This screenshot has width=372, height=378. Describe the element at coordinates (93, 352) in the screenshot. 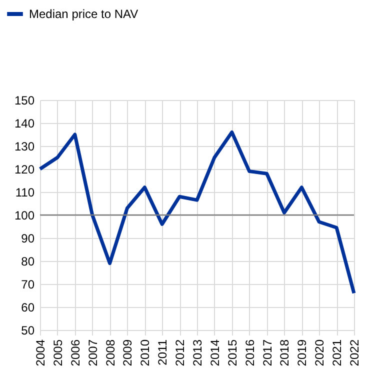

I see `x-tick-label: 2007` at that location.